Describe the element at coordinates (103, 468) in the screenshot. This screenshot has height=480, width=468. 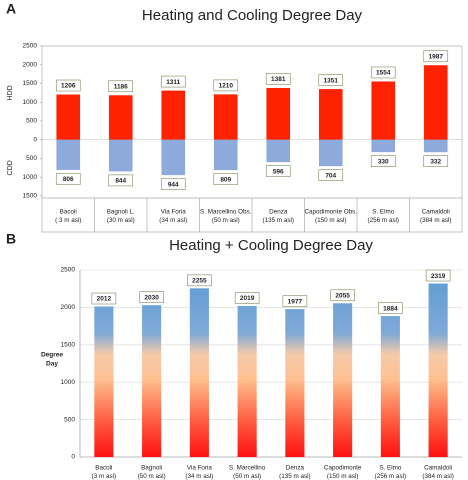
I see `x-tick-label: Bacoli` at that location.